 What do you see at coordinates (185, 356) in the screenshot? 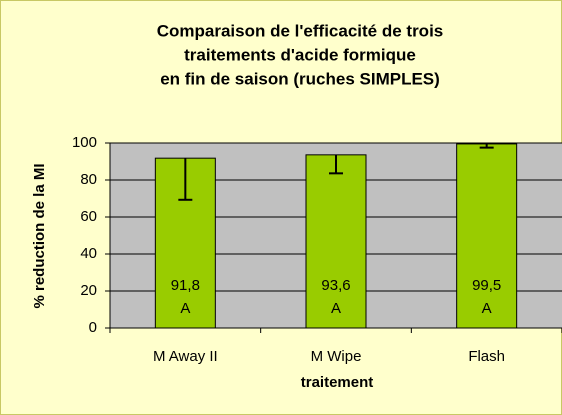
I see `x-tick-label: M Away II` at bounding box center [185, 356].